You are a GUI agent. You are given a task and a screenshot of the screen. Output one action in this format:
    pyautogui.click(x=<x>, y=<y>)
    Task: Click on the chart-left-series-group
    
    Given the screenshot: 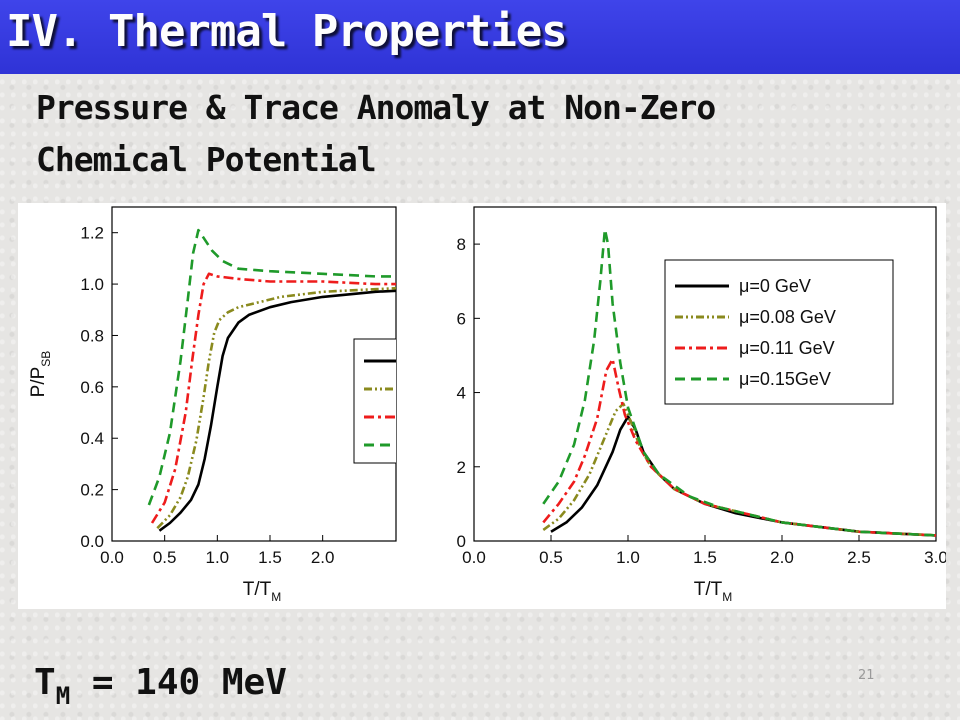 What is the action you would take?
    pyautogui.click(x=271, y=380)
    